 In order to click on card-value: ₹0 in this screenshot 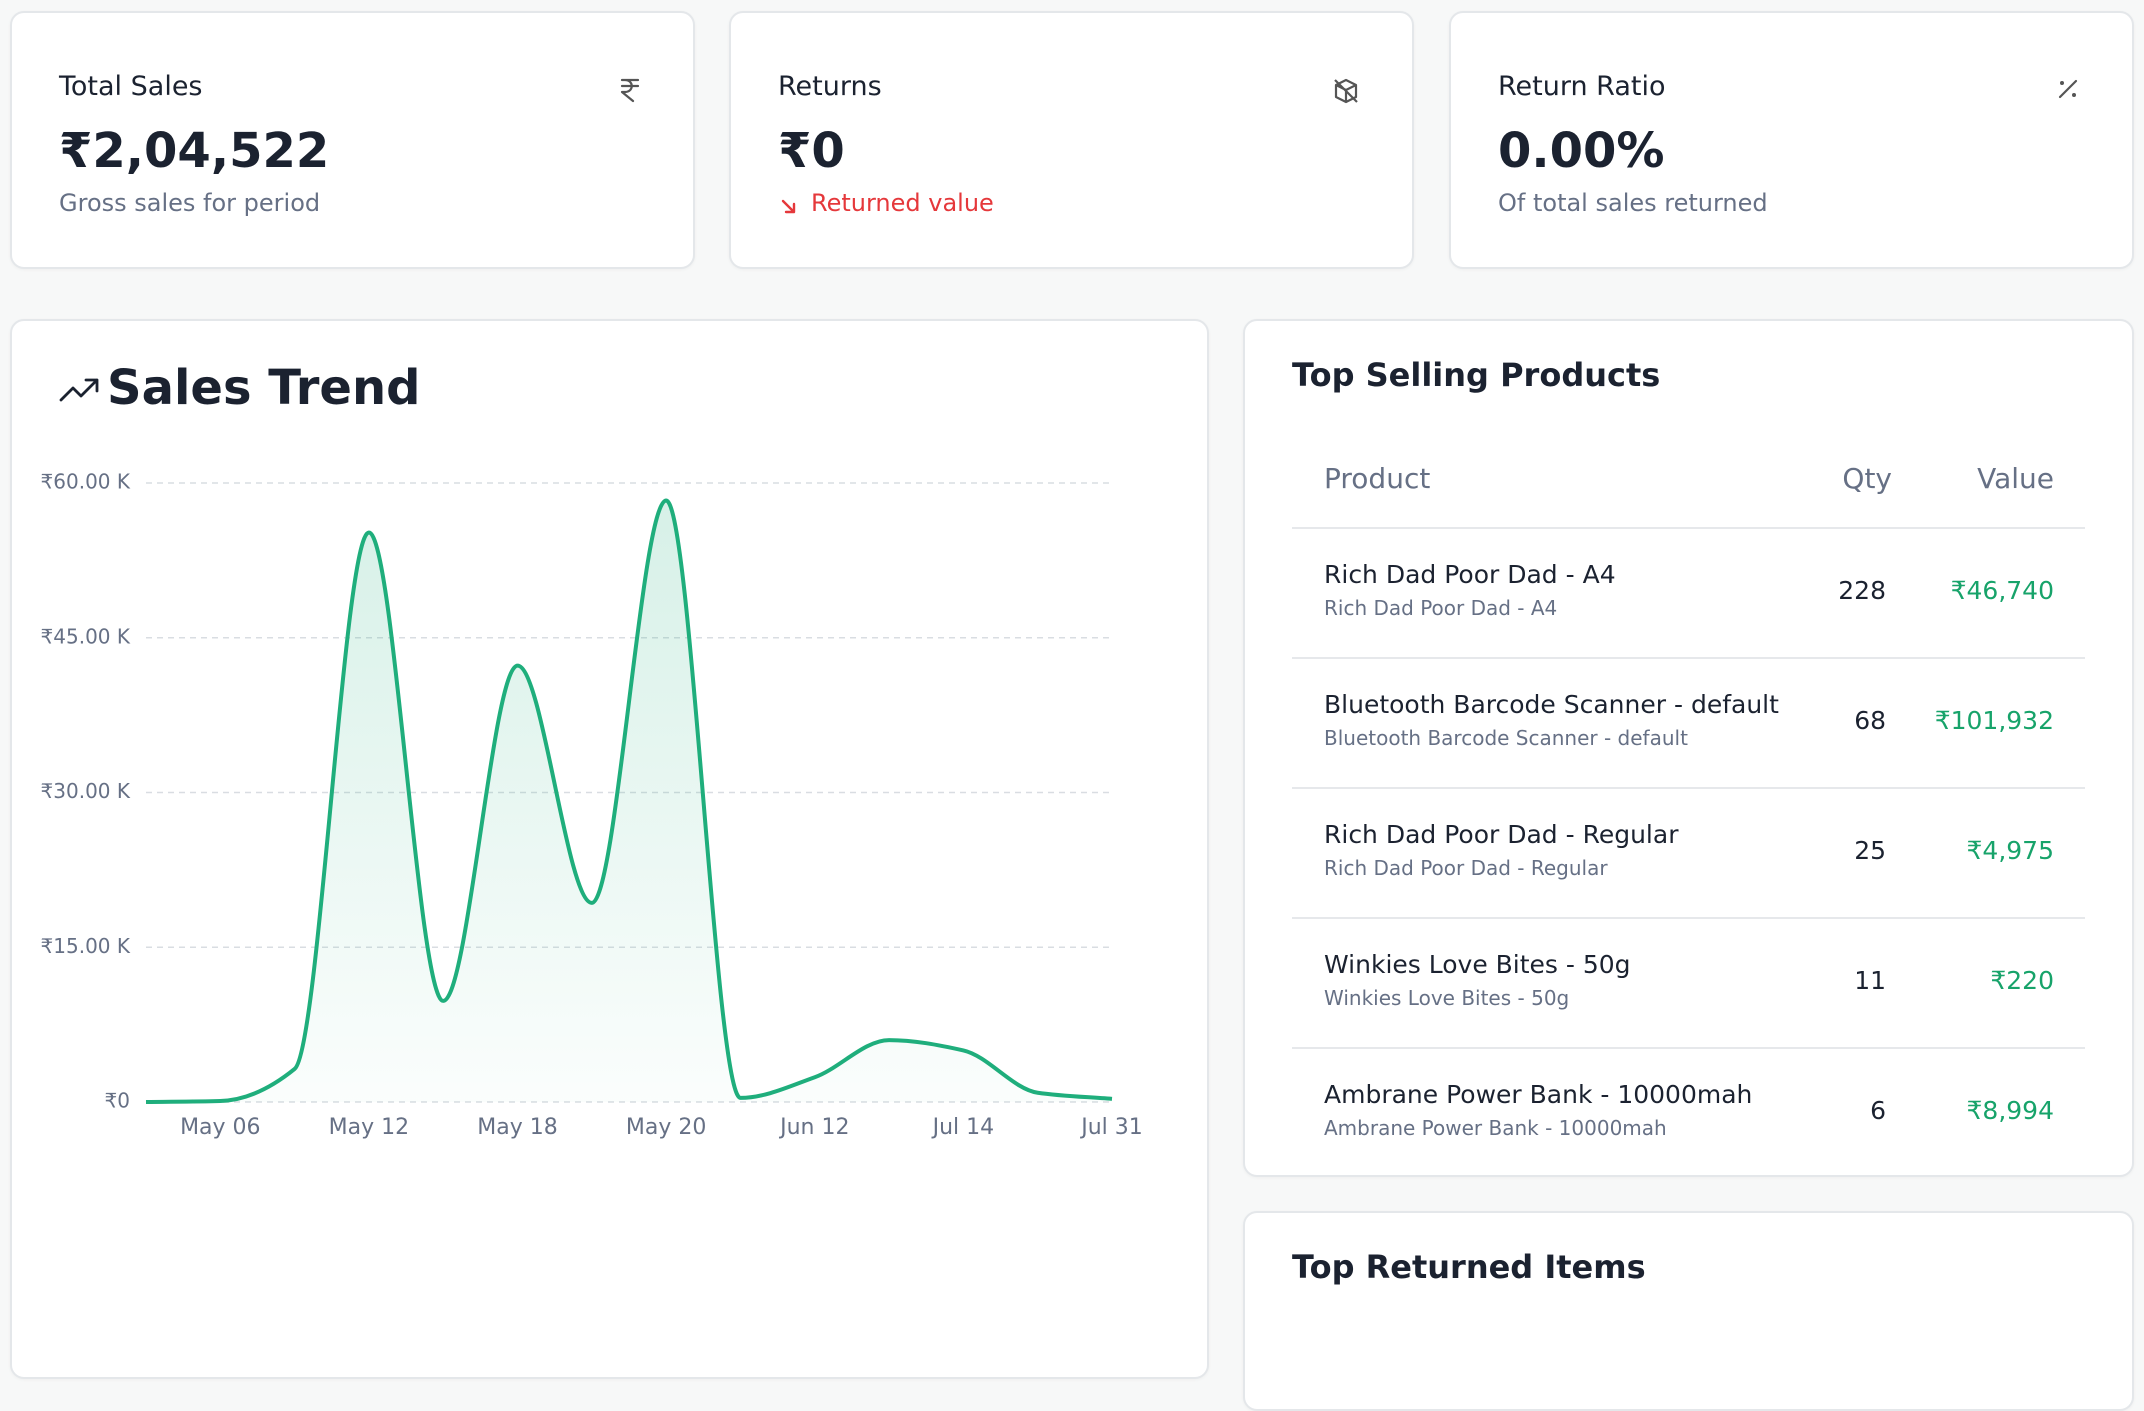, I will do `click(811, 151)`.